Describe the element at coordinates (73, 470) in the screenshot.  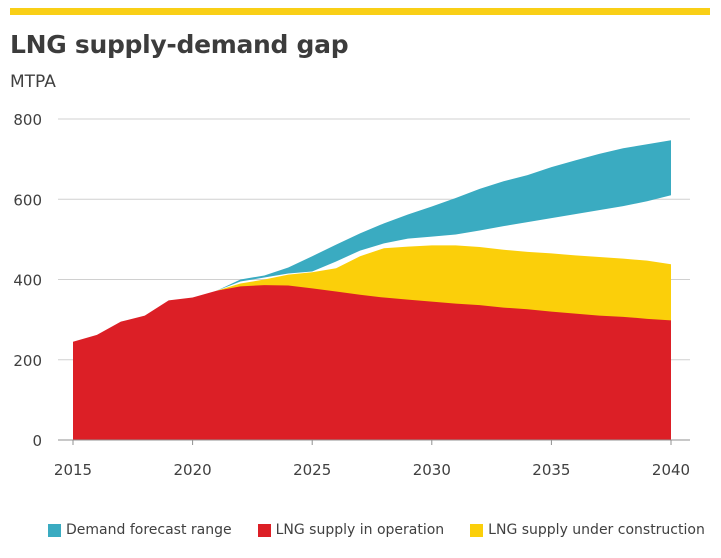
I see `x-tick-label-2015: 2015` at that location.